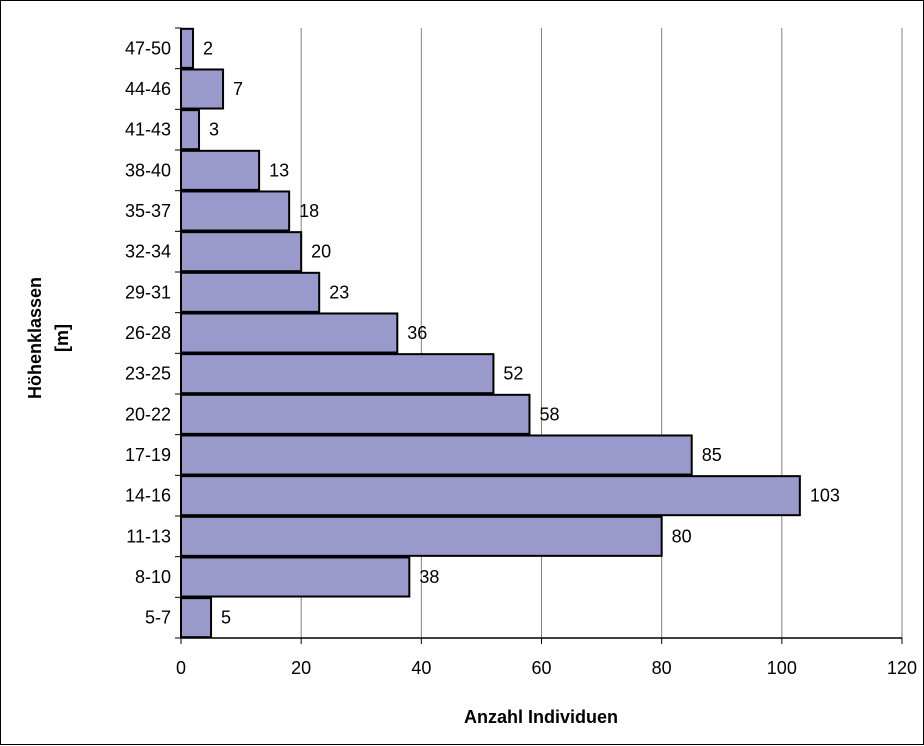 The height and width of the screenshot is (746, 924). I want to click on x-tick-label-80: 80, so click(662, 668).